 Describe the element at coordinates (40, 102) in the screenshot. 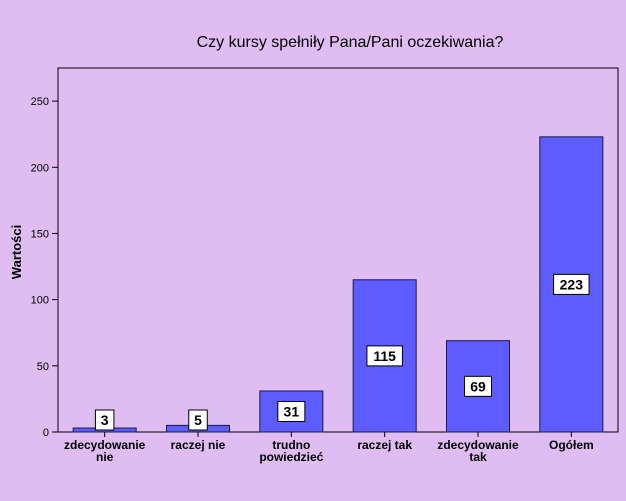

I see `y-tick-label: 250` at that location.